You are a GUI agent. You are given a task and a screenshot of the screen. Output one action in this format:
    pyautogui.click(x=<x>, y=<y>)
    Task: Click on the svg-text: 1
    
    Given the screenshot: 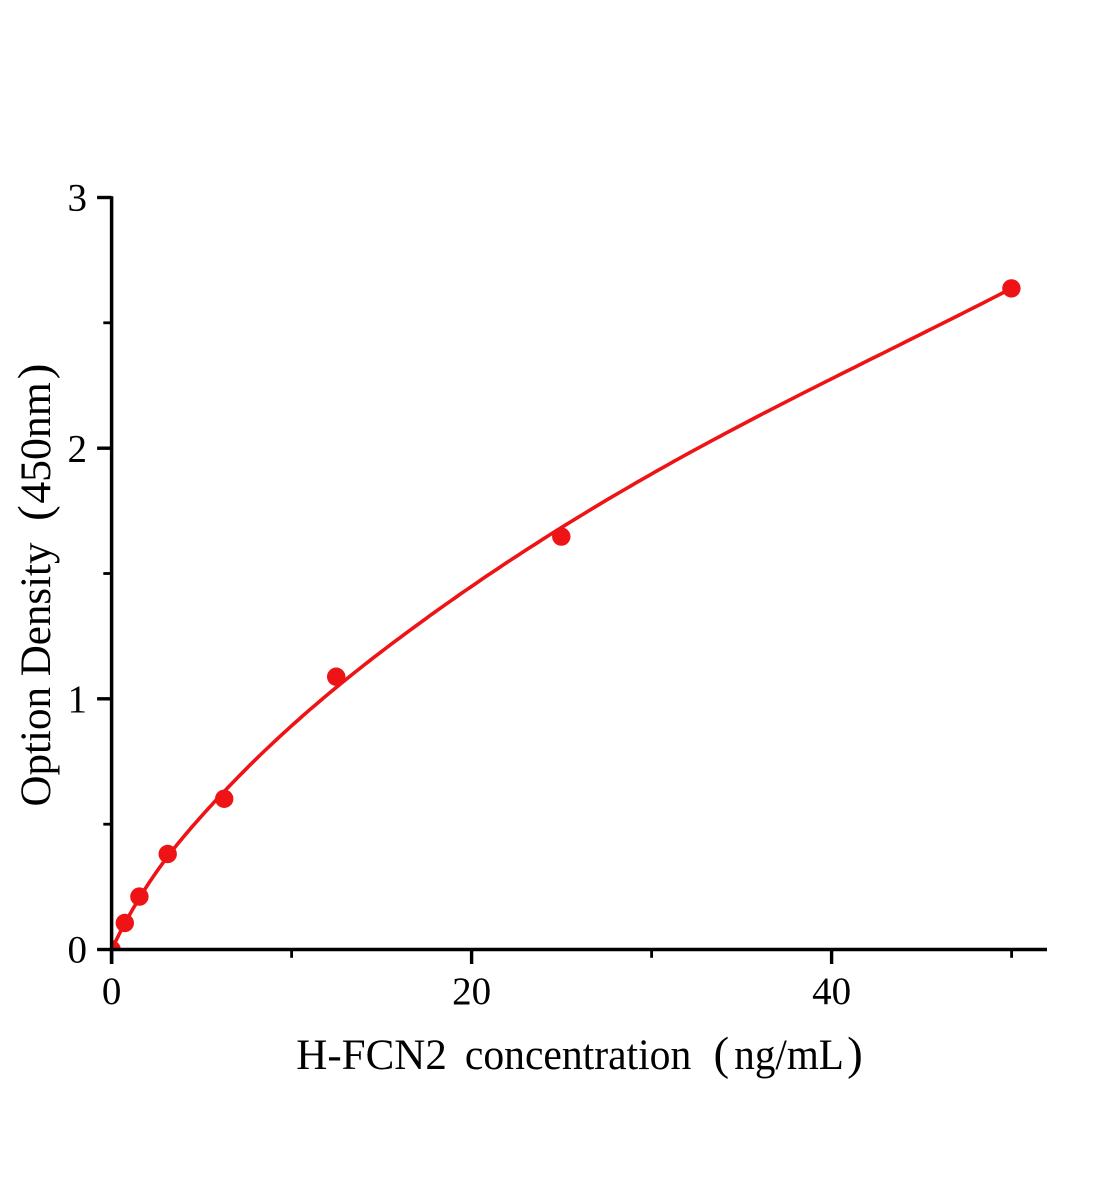 What is the action you would take?
    pyautogui.click(x=78, y=699)
    